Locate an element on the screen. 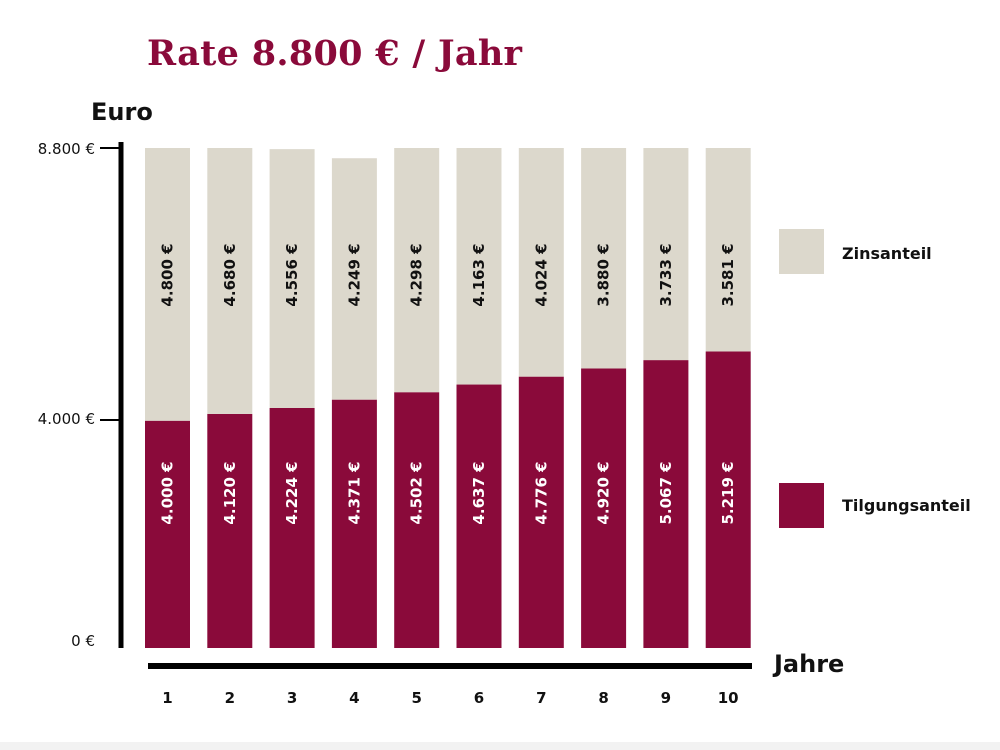 This screenshot has width=1000, height=750. bar-value-label-tilgungsanteil-7: 4.776 € is located at coordinates (541, 492).